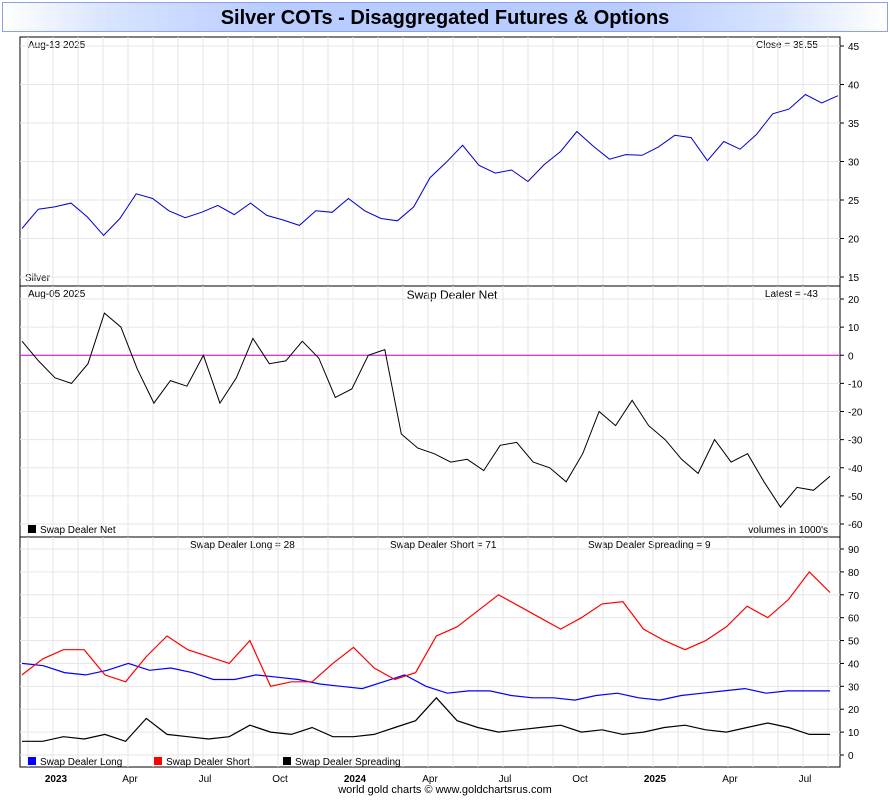 Image resolution: width=890 pixels, height=800 pixels. What do you see at coordinates (854, 278) in the screenshot?
I see `y-tick-label: 15` at bounding box center [854, 278].